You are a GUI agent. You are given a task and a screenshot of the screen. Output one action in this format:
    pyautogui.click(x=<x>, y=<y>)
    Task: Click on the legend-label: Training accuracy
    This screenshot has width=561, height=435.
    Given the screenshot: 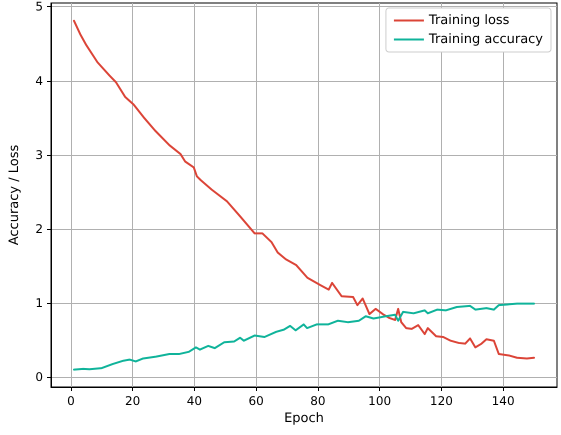 What is the action you would take?
    pyautogui.click(x=486, y=39)
    